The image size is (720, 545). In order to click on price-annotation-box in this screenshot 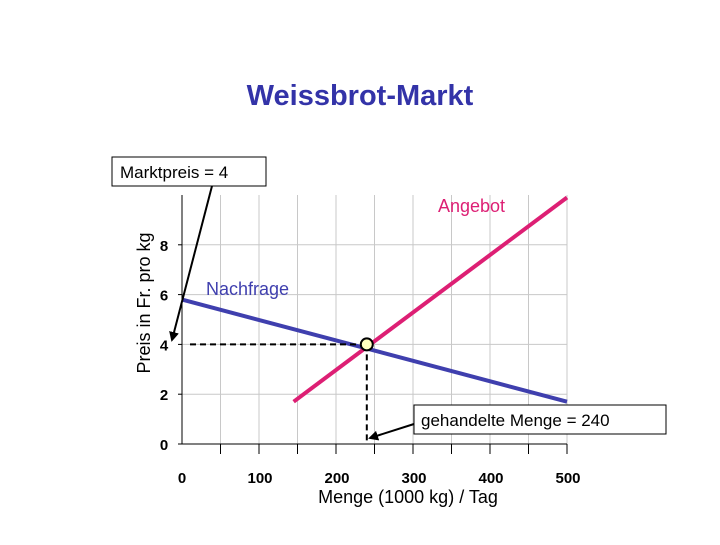, I will do `click(189, 171)`.